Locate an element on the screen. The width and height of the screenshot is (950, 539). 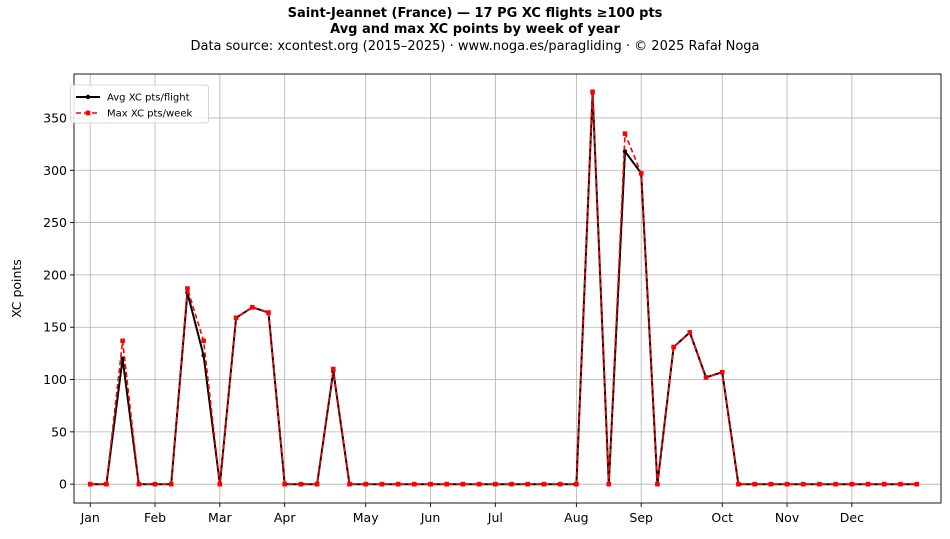
x-tick-label: Jan is located at coordinates (90, 517).